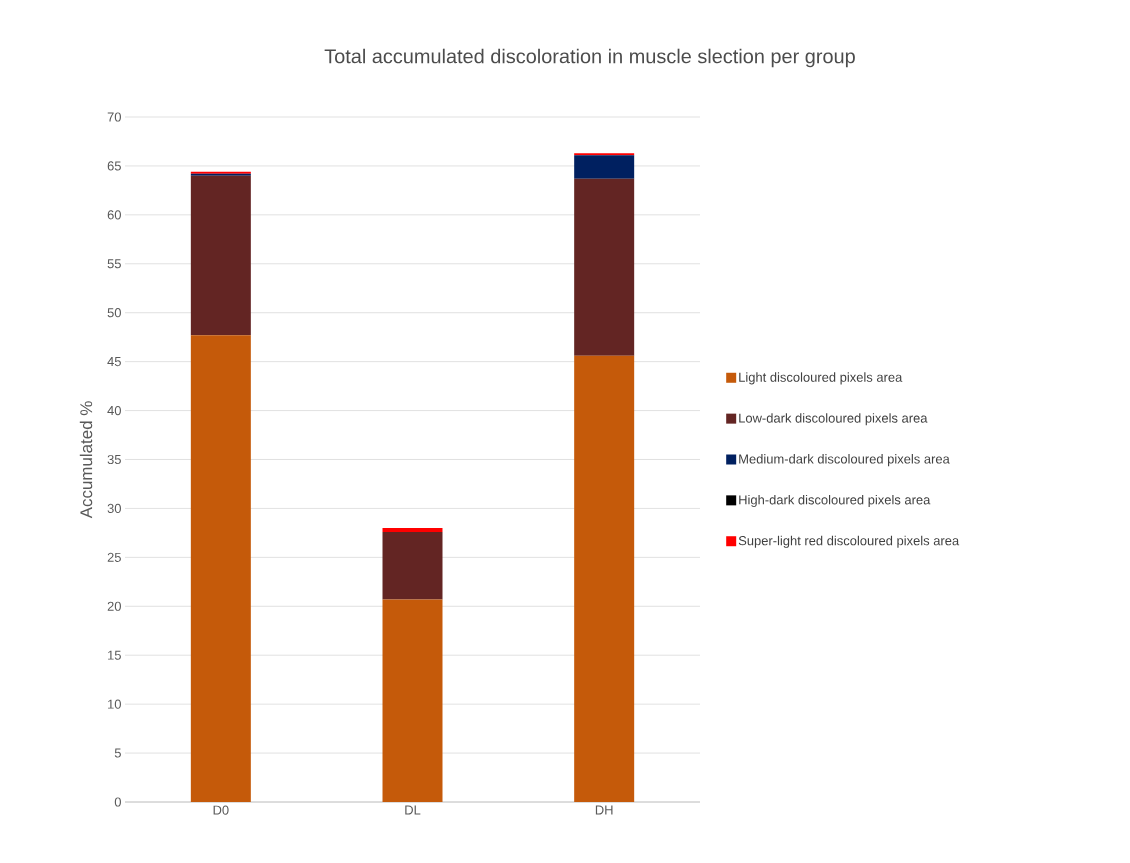 The height and width of the screenshot is (863, 1130). What do you see at coordinates (114, 459) in the screenshot?
I see `y-tick-label: 35` at bounding box center [114, 459].